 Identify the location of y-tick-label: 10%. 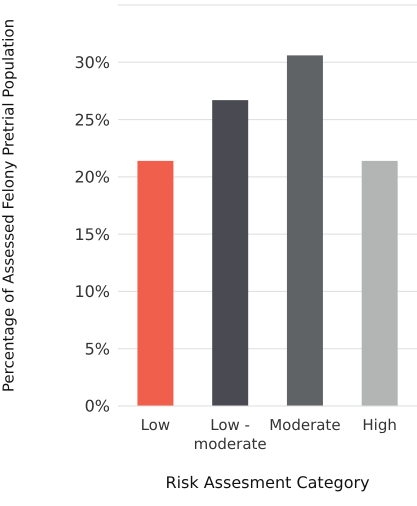
(92, 292).